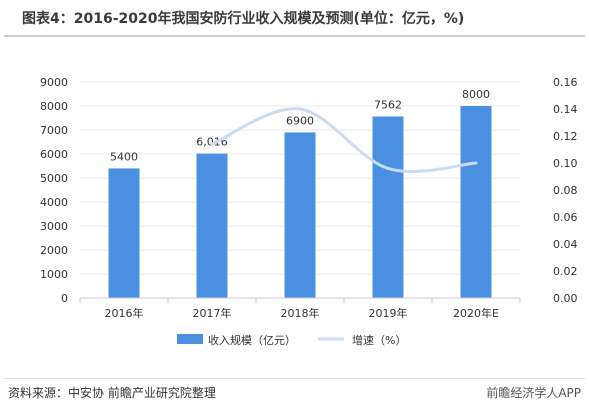 This screenshot has width=589, height=410. Describe the element at coordinates (565, 271) in the screenshot. I see `y2-tick-label: 0.02` at that location.